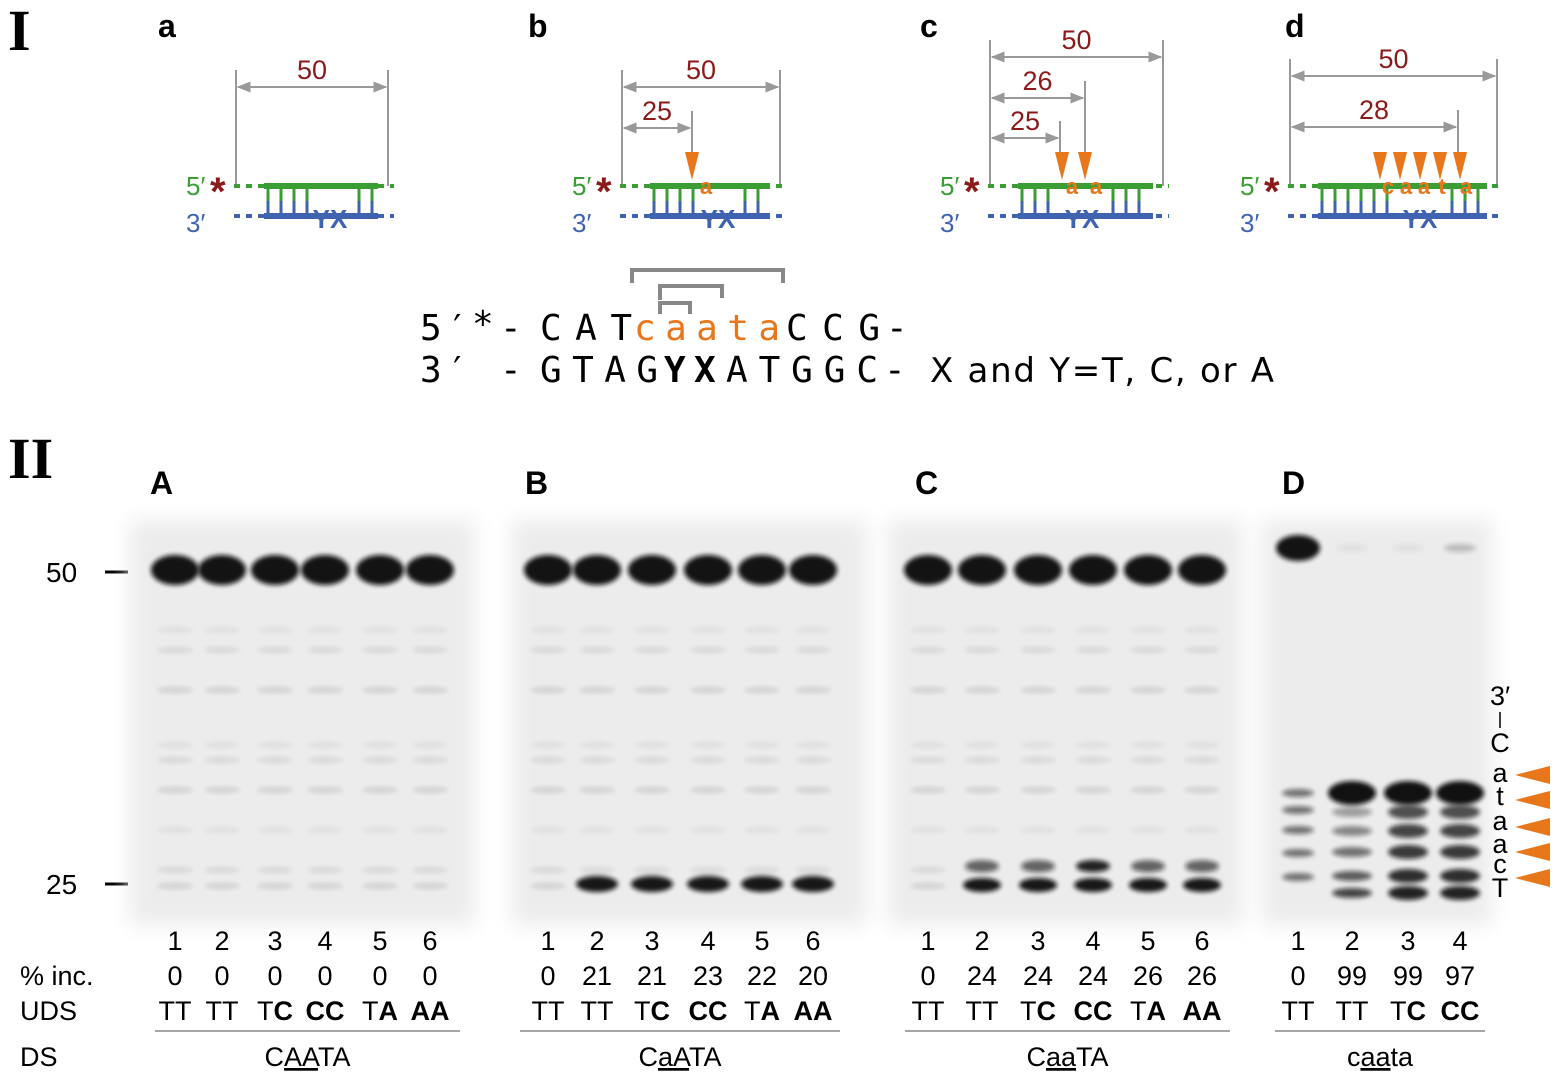 The height and width of the screenshot is (1080, 1560). I want to click on gel-label: A, so click(161, 483).